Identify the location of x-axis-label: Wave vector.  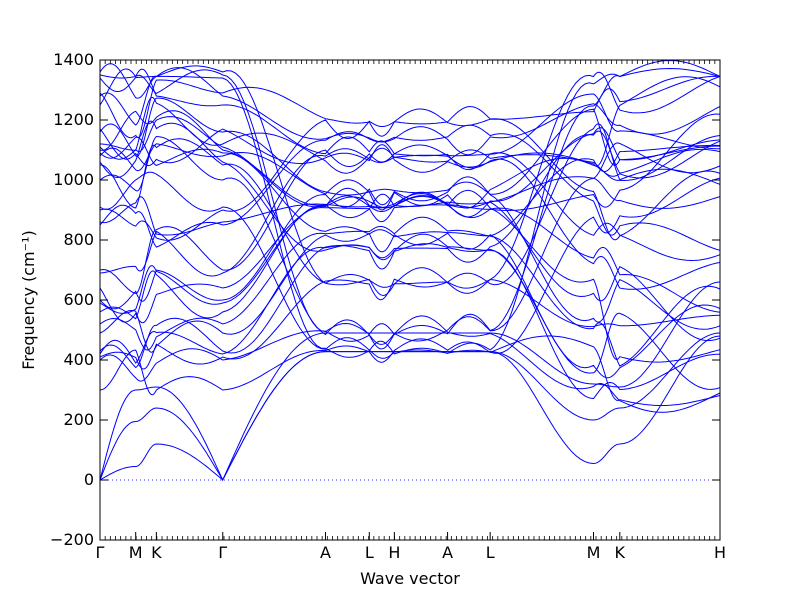
(410, 578).